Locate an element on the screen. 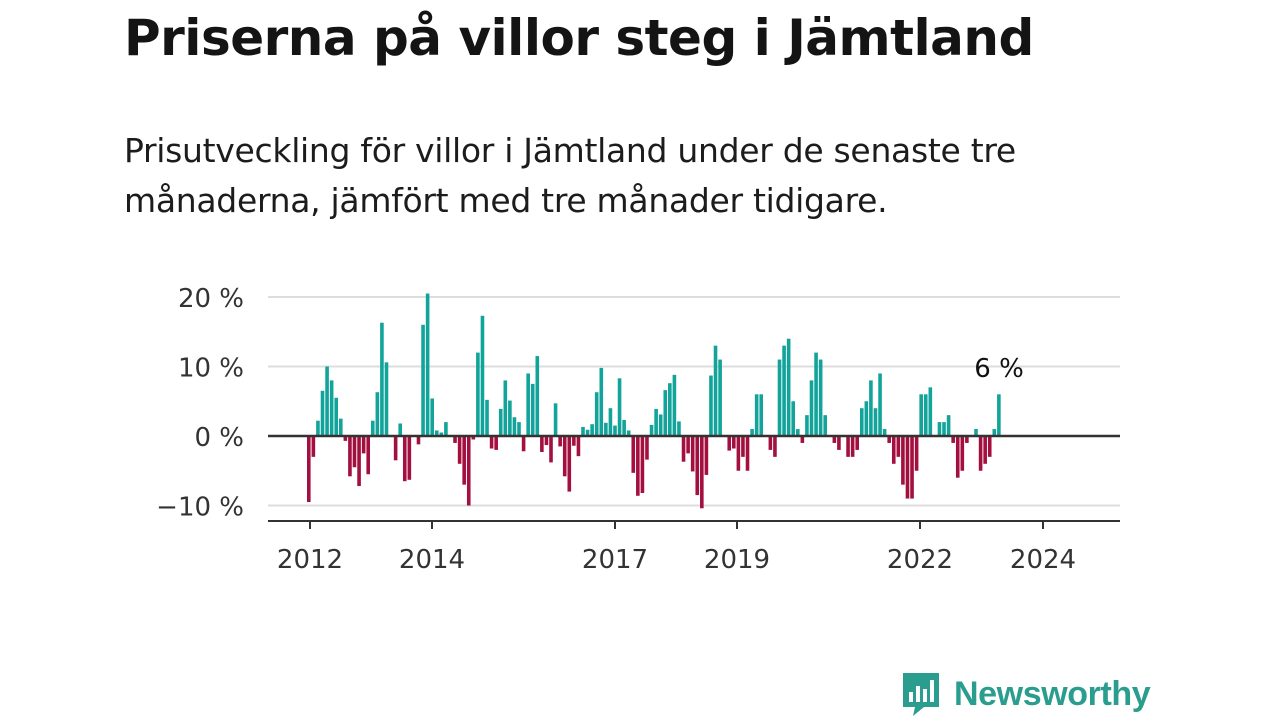 The width and height of the screenshot is (1280, 720). chart-title: Priserna på villor steg i Jämtland is located at coordinates (579, 38).